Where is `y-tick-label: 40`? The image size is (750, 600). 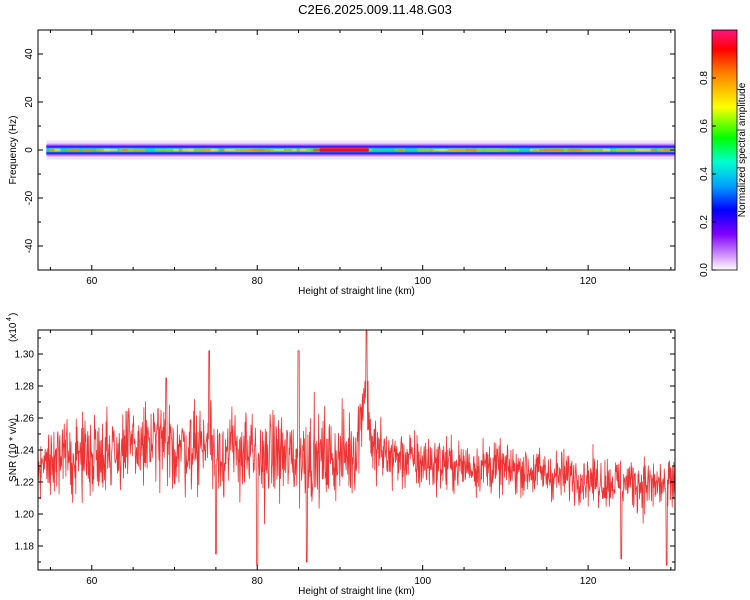 y-tick-label: 40 is located at coordinates (29, 54).